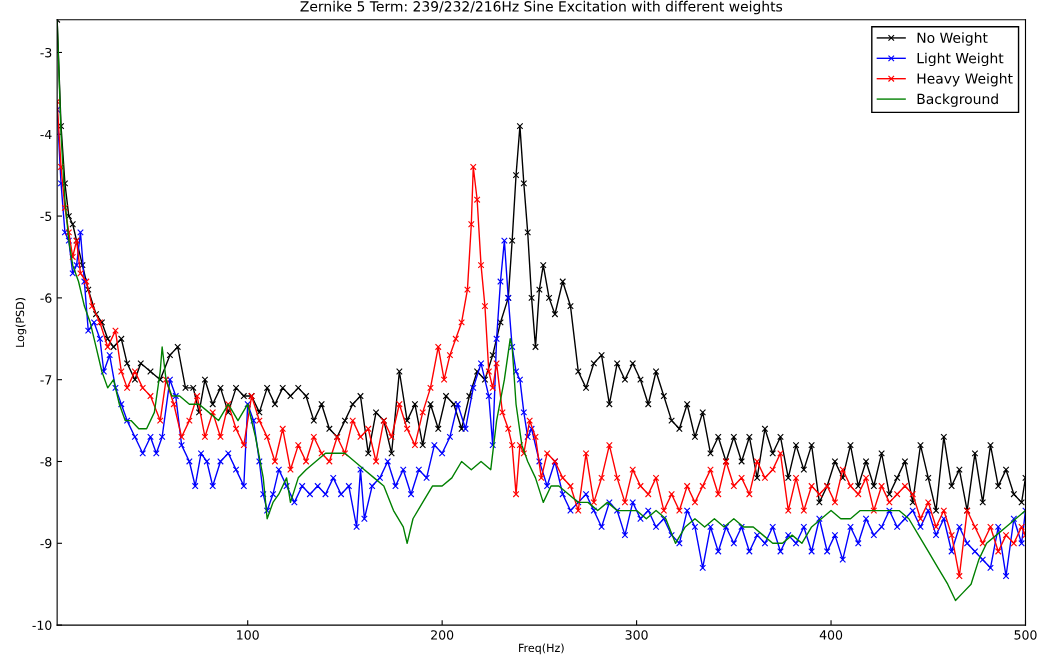 The height and width of the screenshot is (658, 1039). Describe the element at coordinates (952, 39) in the screenshot. I see `legend-label: No Weight` at that location.